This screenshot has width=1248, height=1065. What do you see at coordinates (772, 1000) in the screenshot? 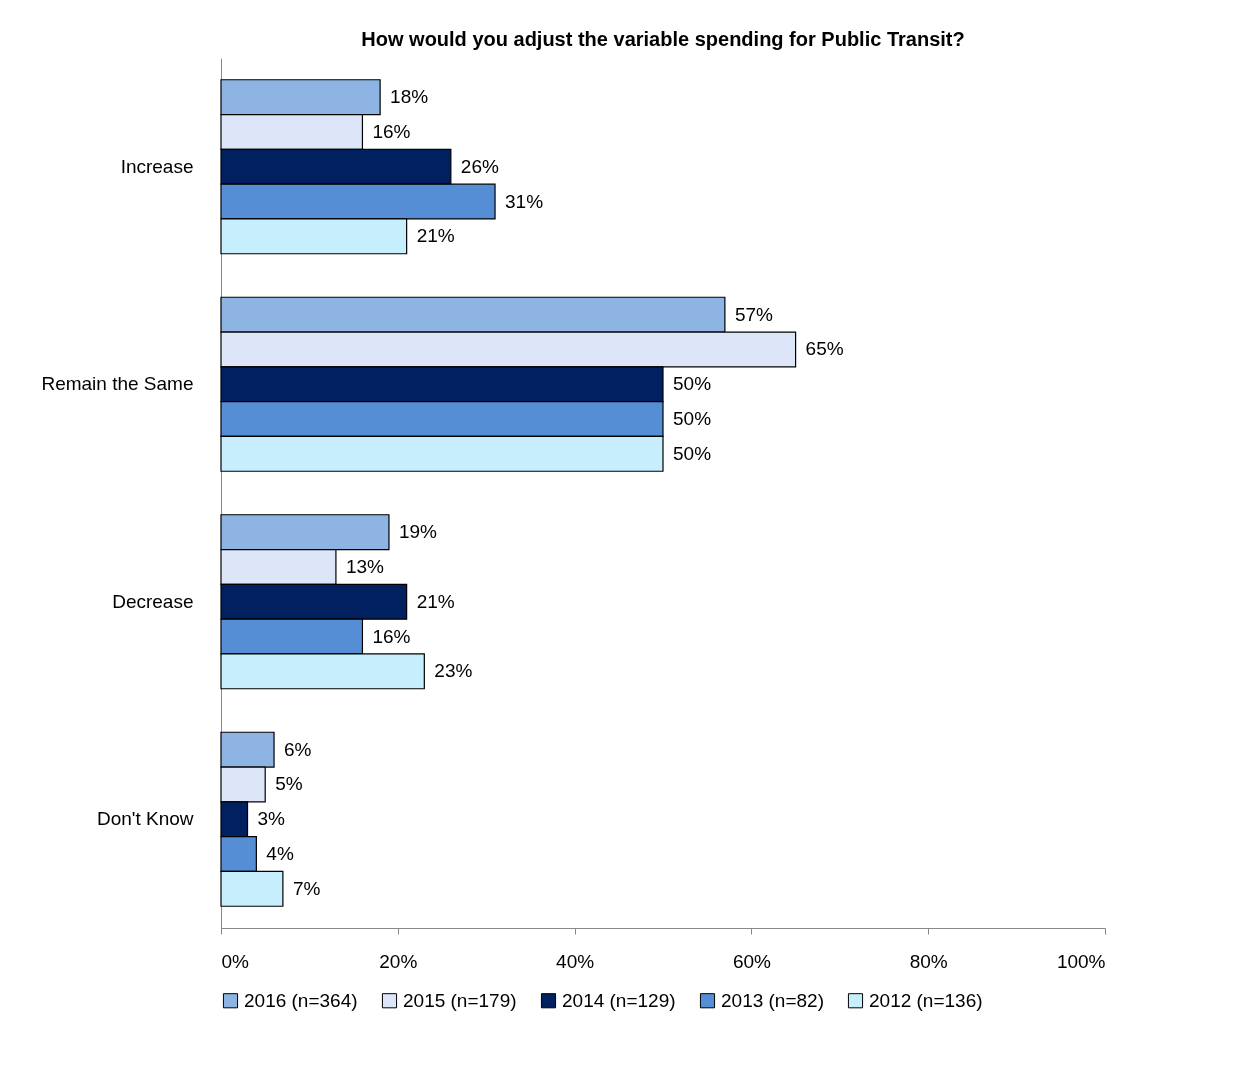
I see `legend-label: 2013 (n=82)` at bounding box center [772, 1000].